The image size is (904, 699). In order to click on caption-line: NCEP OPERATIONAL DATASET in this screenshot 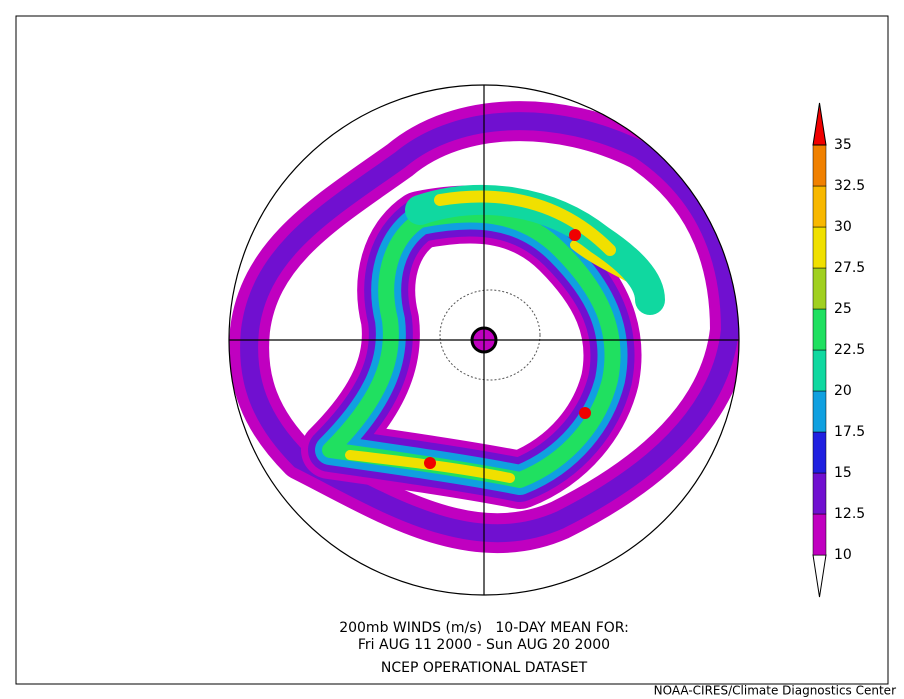, I will do `click(484, 668)`.